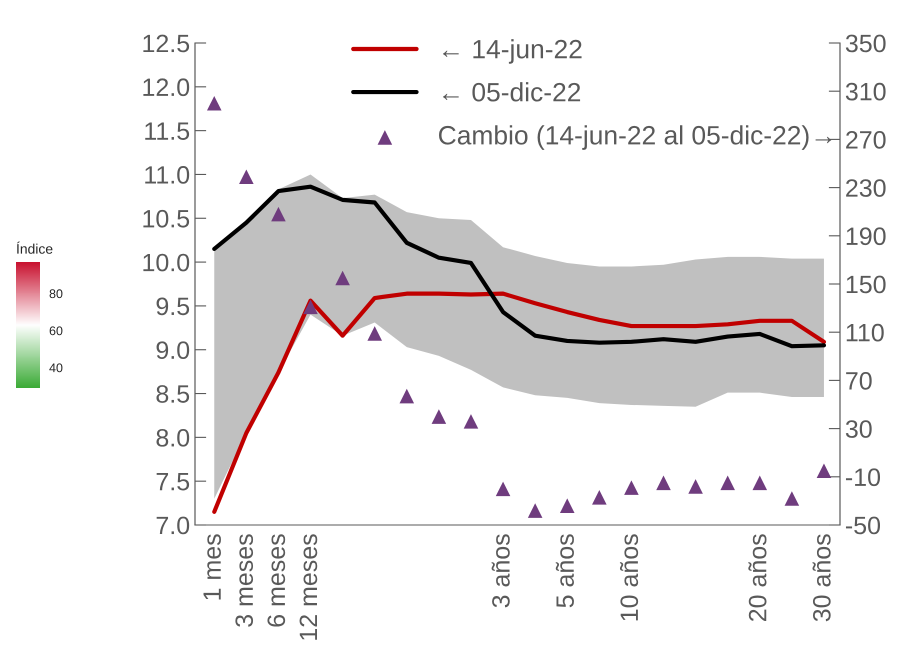 The width and height of the screenshot is (920, 665). Describe the element at coordinates (173, 307) in the screenshot. I see `y-tick-label: 9.5` at that location.